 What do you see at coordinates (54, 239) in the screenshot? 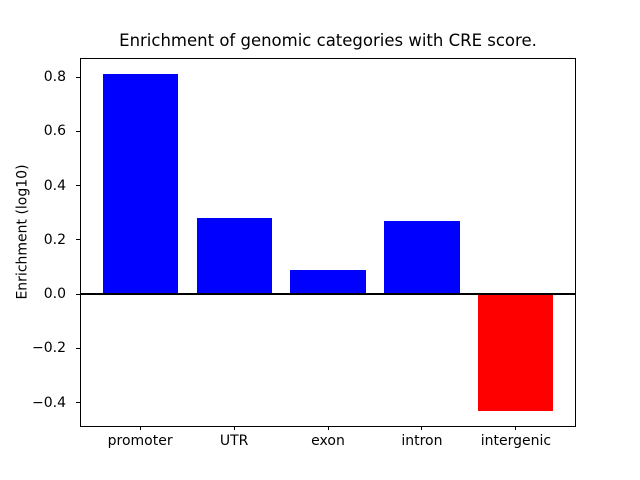
I see `y-tick-label: 0.2` at bounding box center [54, 239].